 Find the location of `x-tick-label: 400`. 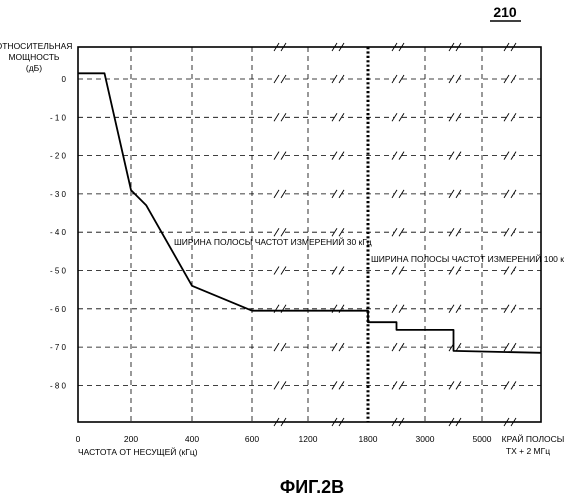

x-tick-label: 400 is located at coordinates (192, 439).